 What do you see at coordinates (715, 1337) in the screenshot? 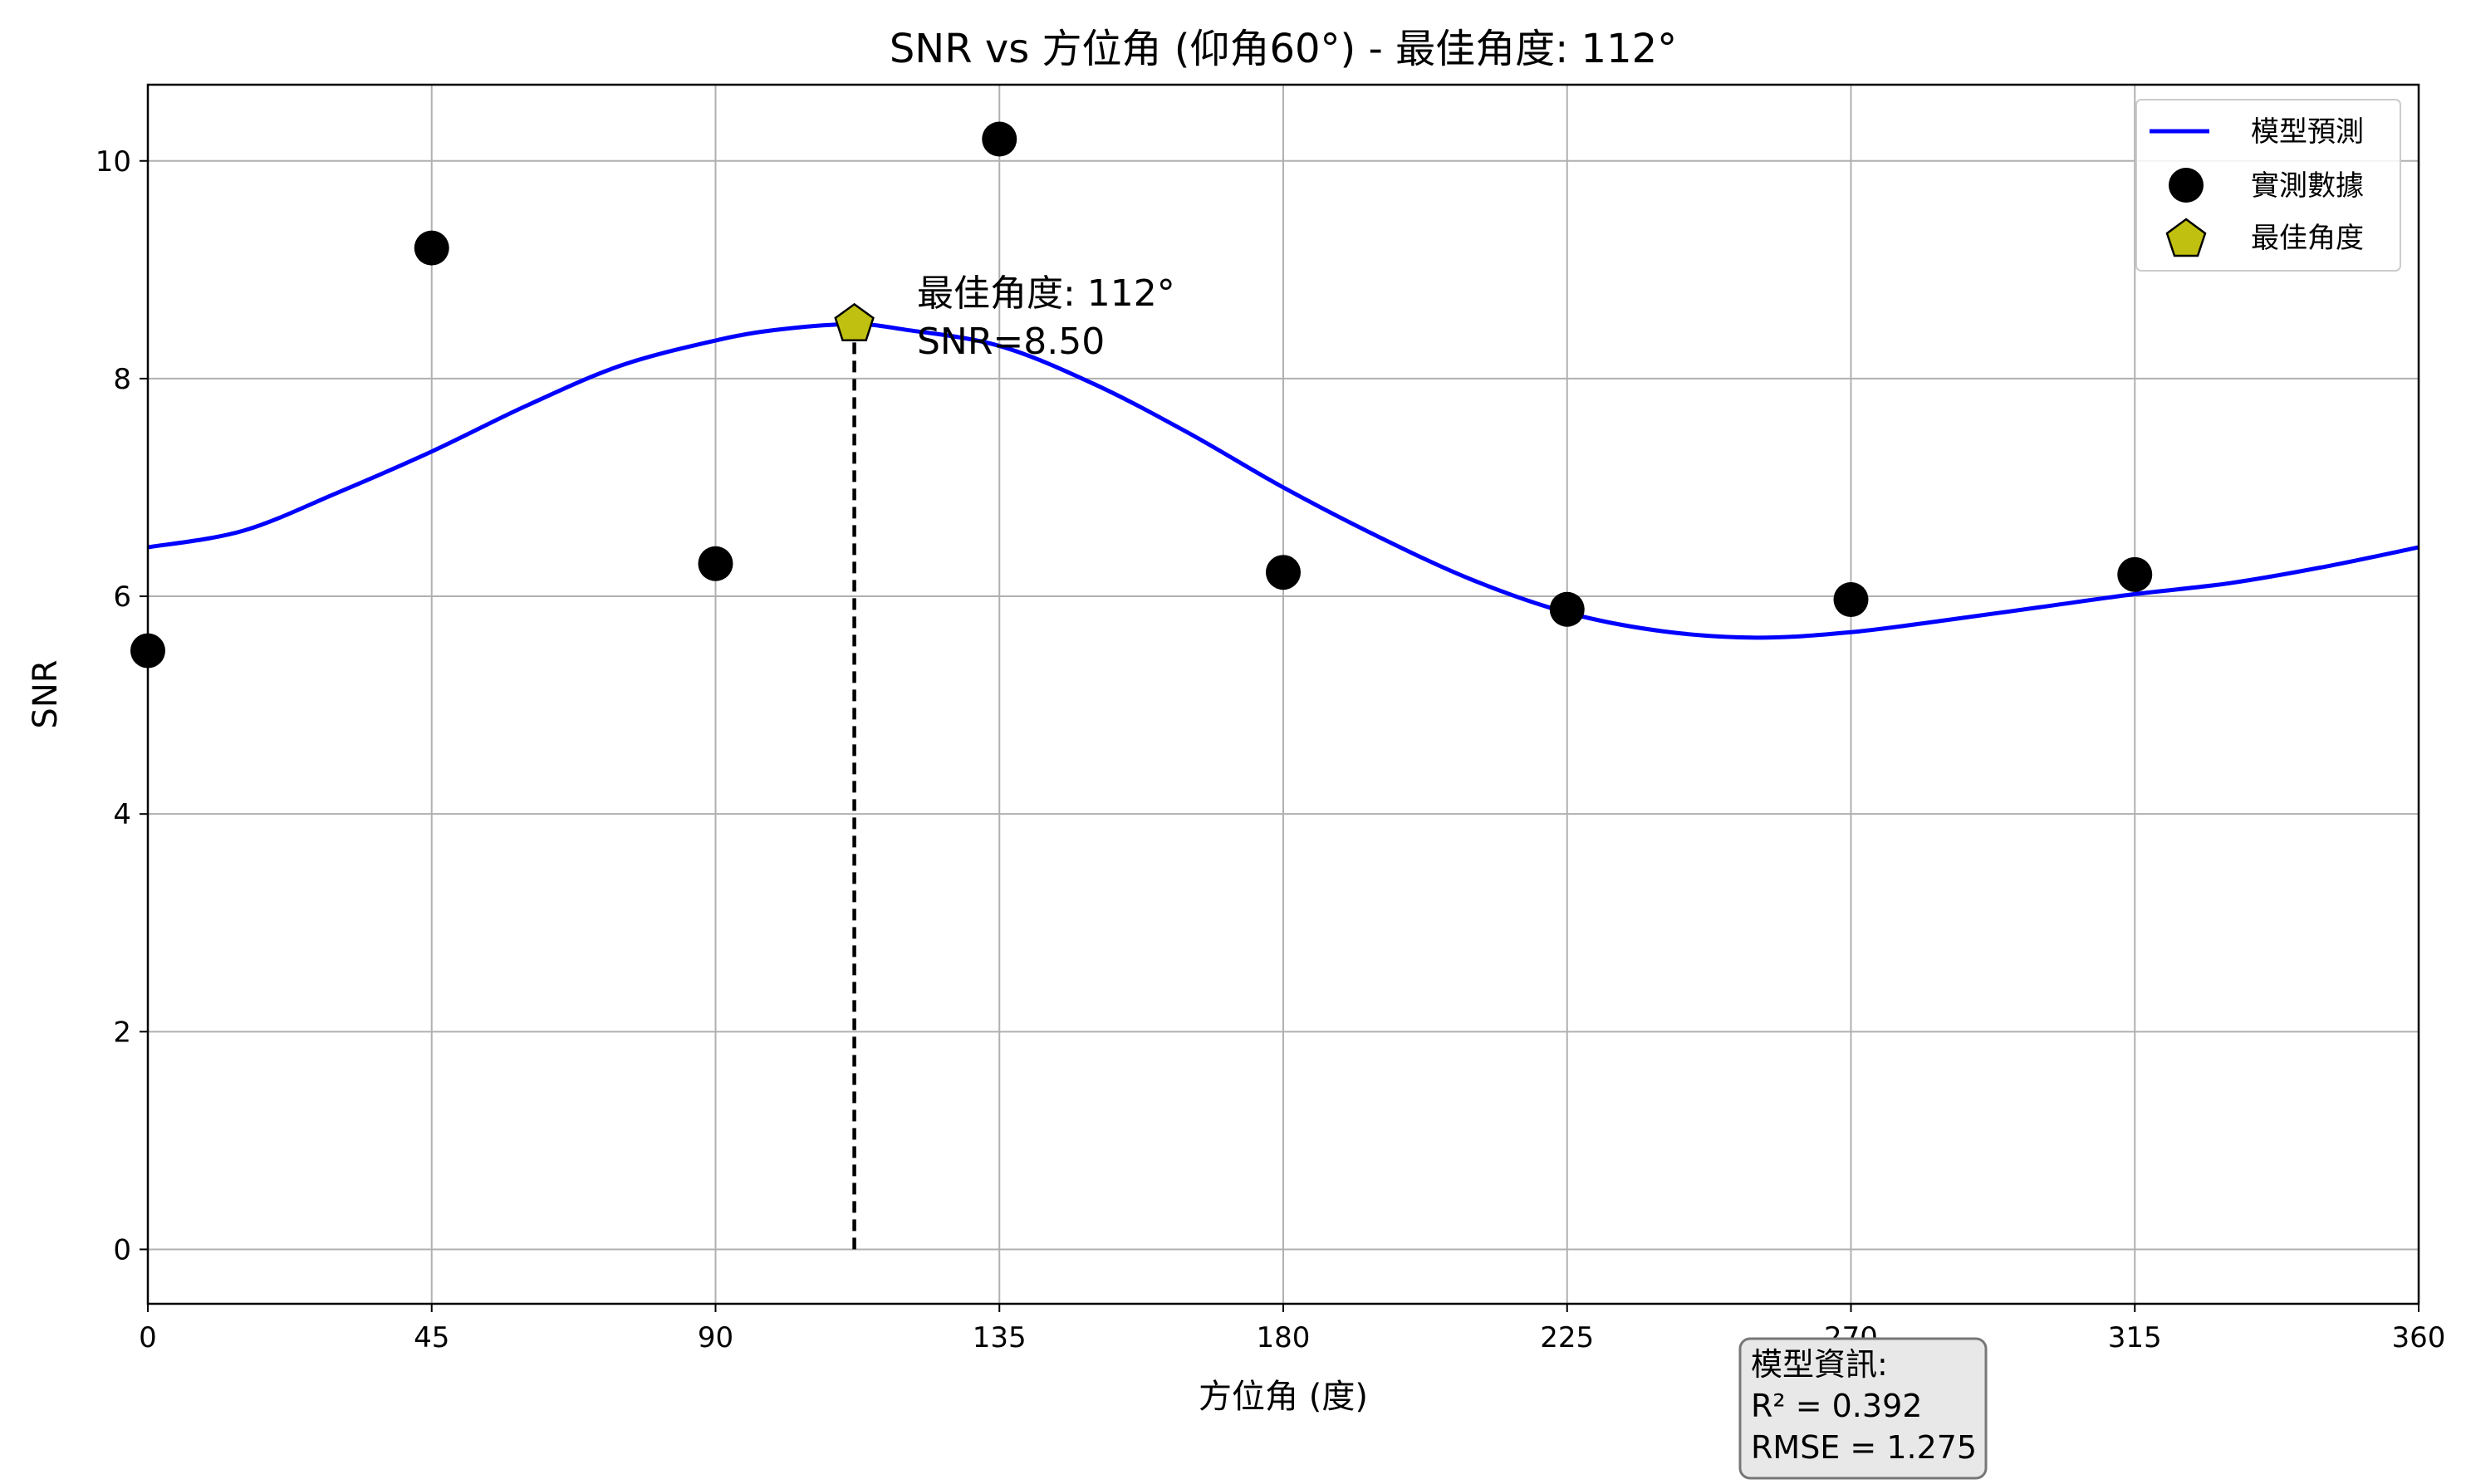
I see `x-tick-label: 90` at bounding box center [715, 1337].